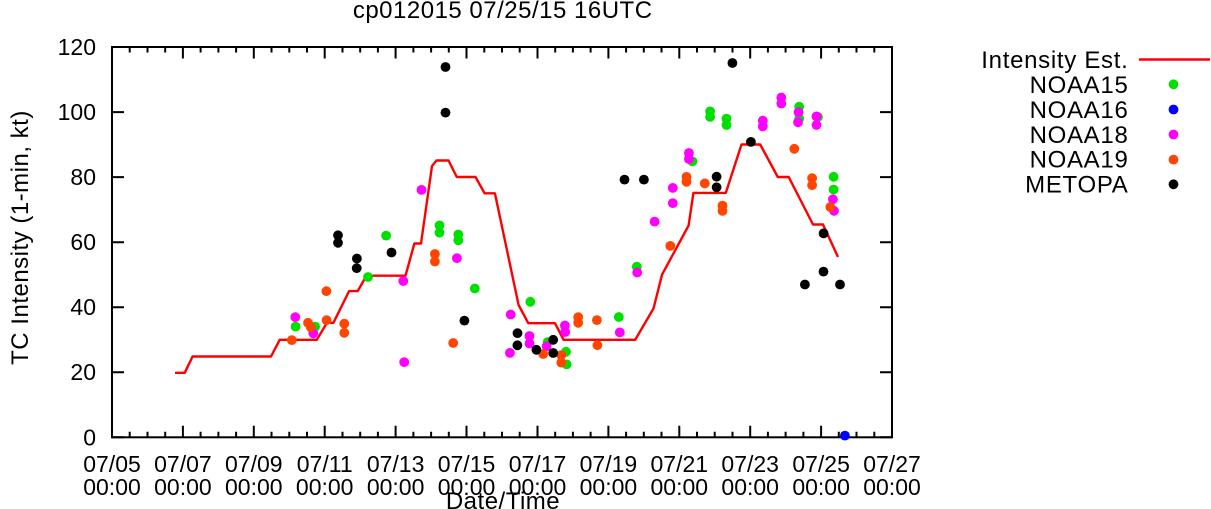 The image size is (1211, 509). Describe the element at coordinates (892, 464) in the screenshot. I see `svg-text: 07/27` at that location.